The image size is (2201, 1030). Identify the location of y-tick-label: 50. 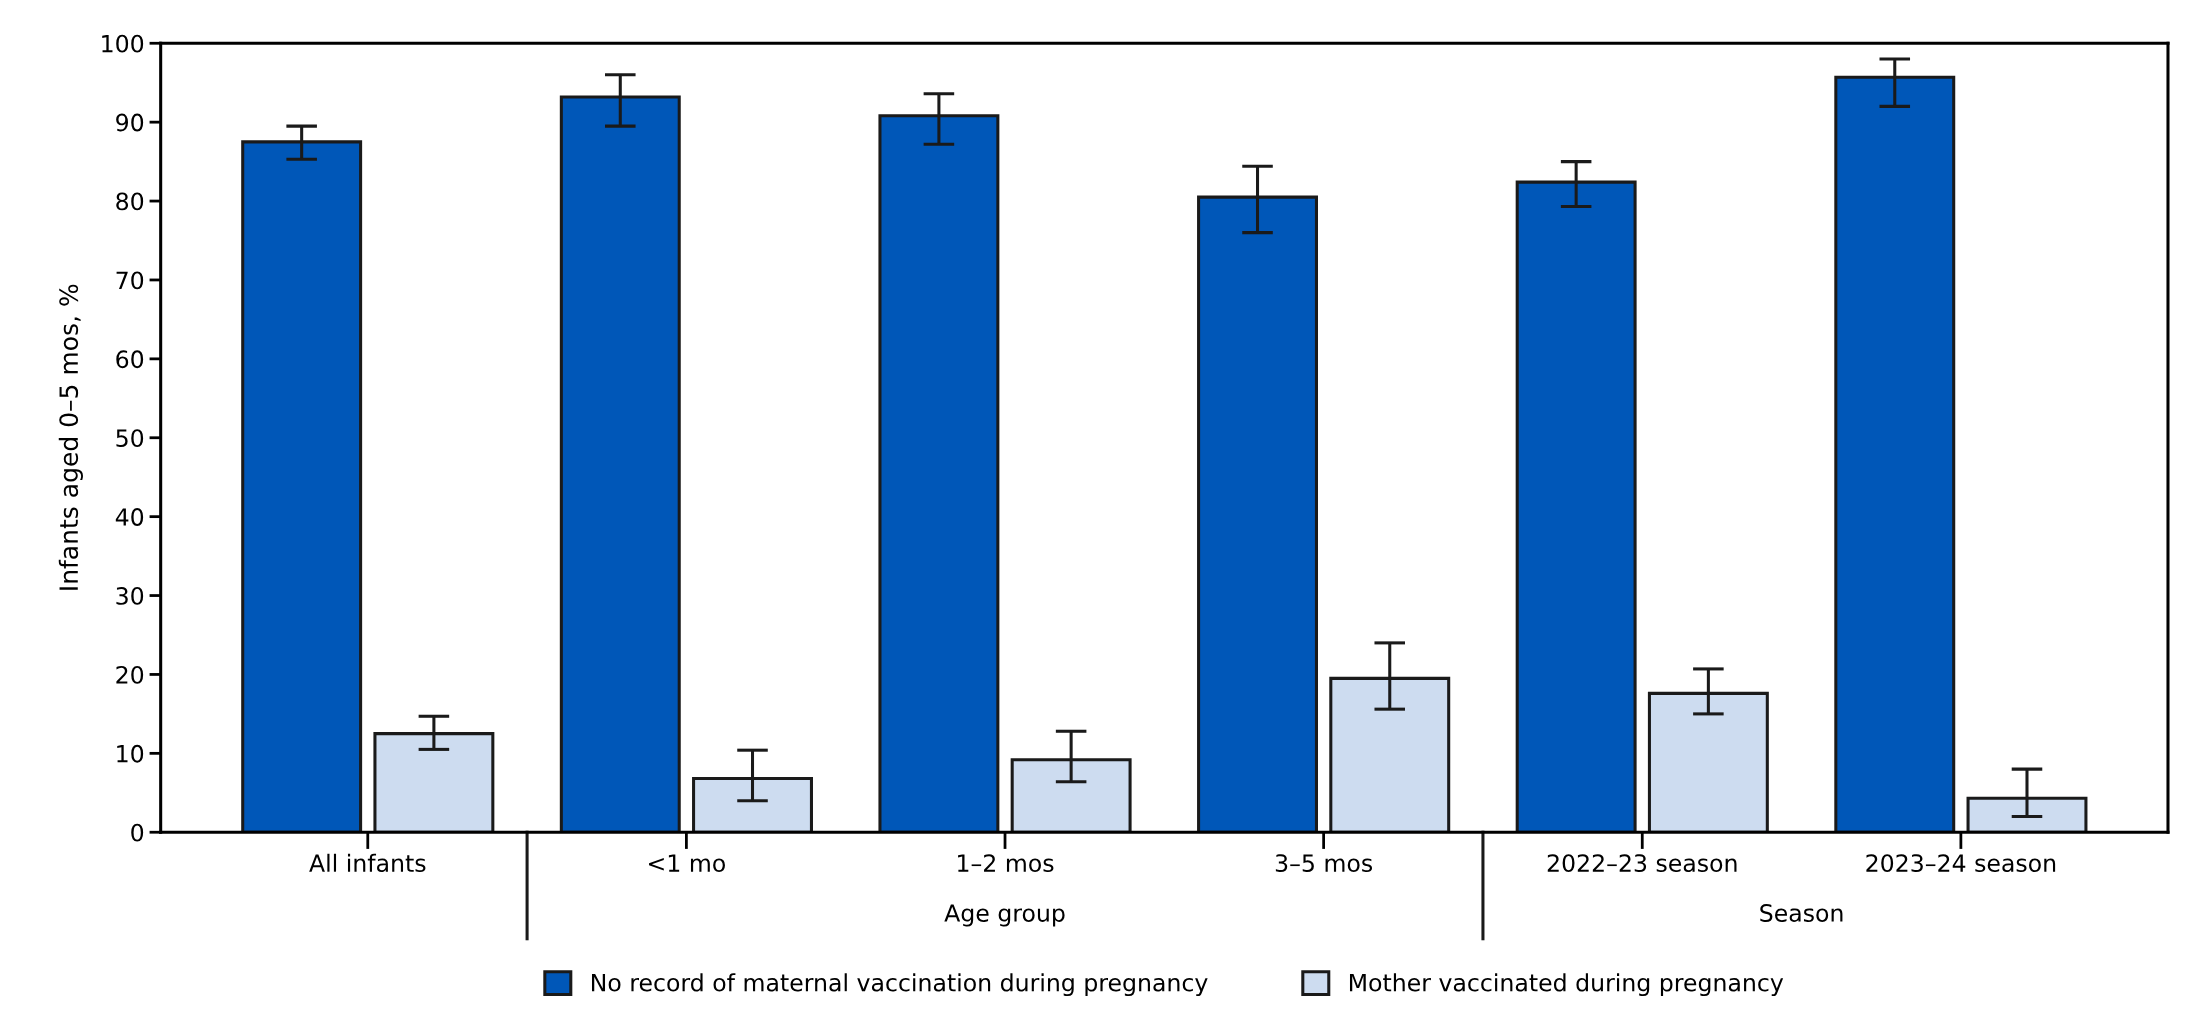
(130, 438).